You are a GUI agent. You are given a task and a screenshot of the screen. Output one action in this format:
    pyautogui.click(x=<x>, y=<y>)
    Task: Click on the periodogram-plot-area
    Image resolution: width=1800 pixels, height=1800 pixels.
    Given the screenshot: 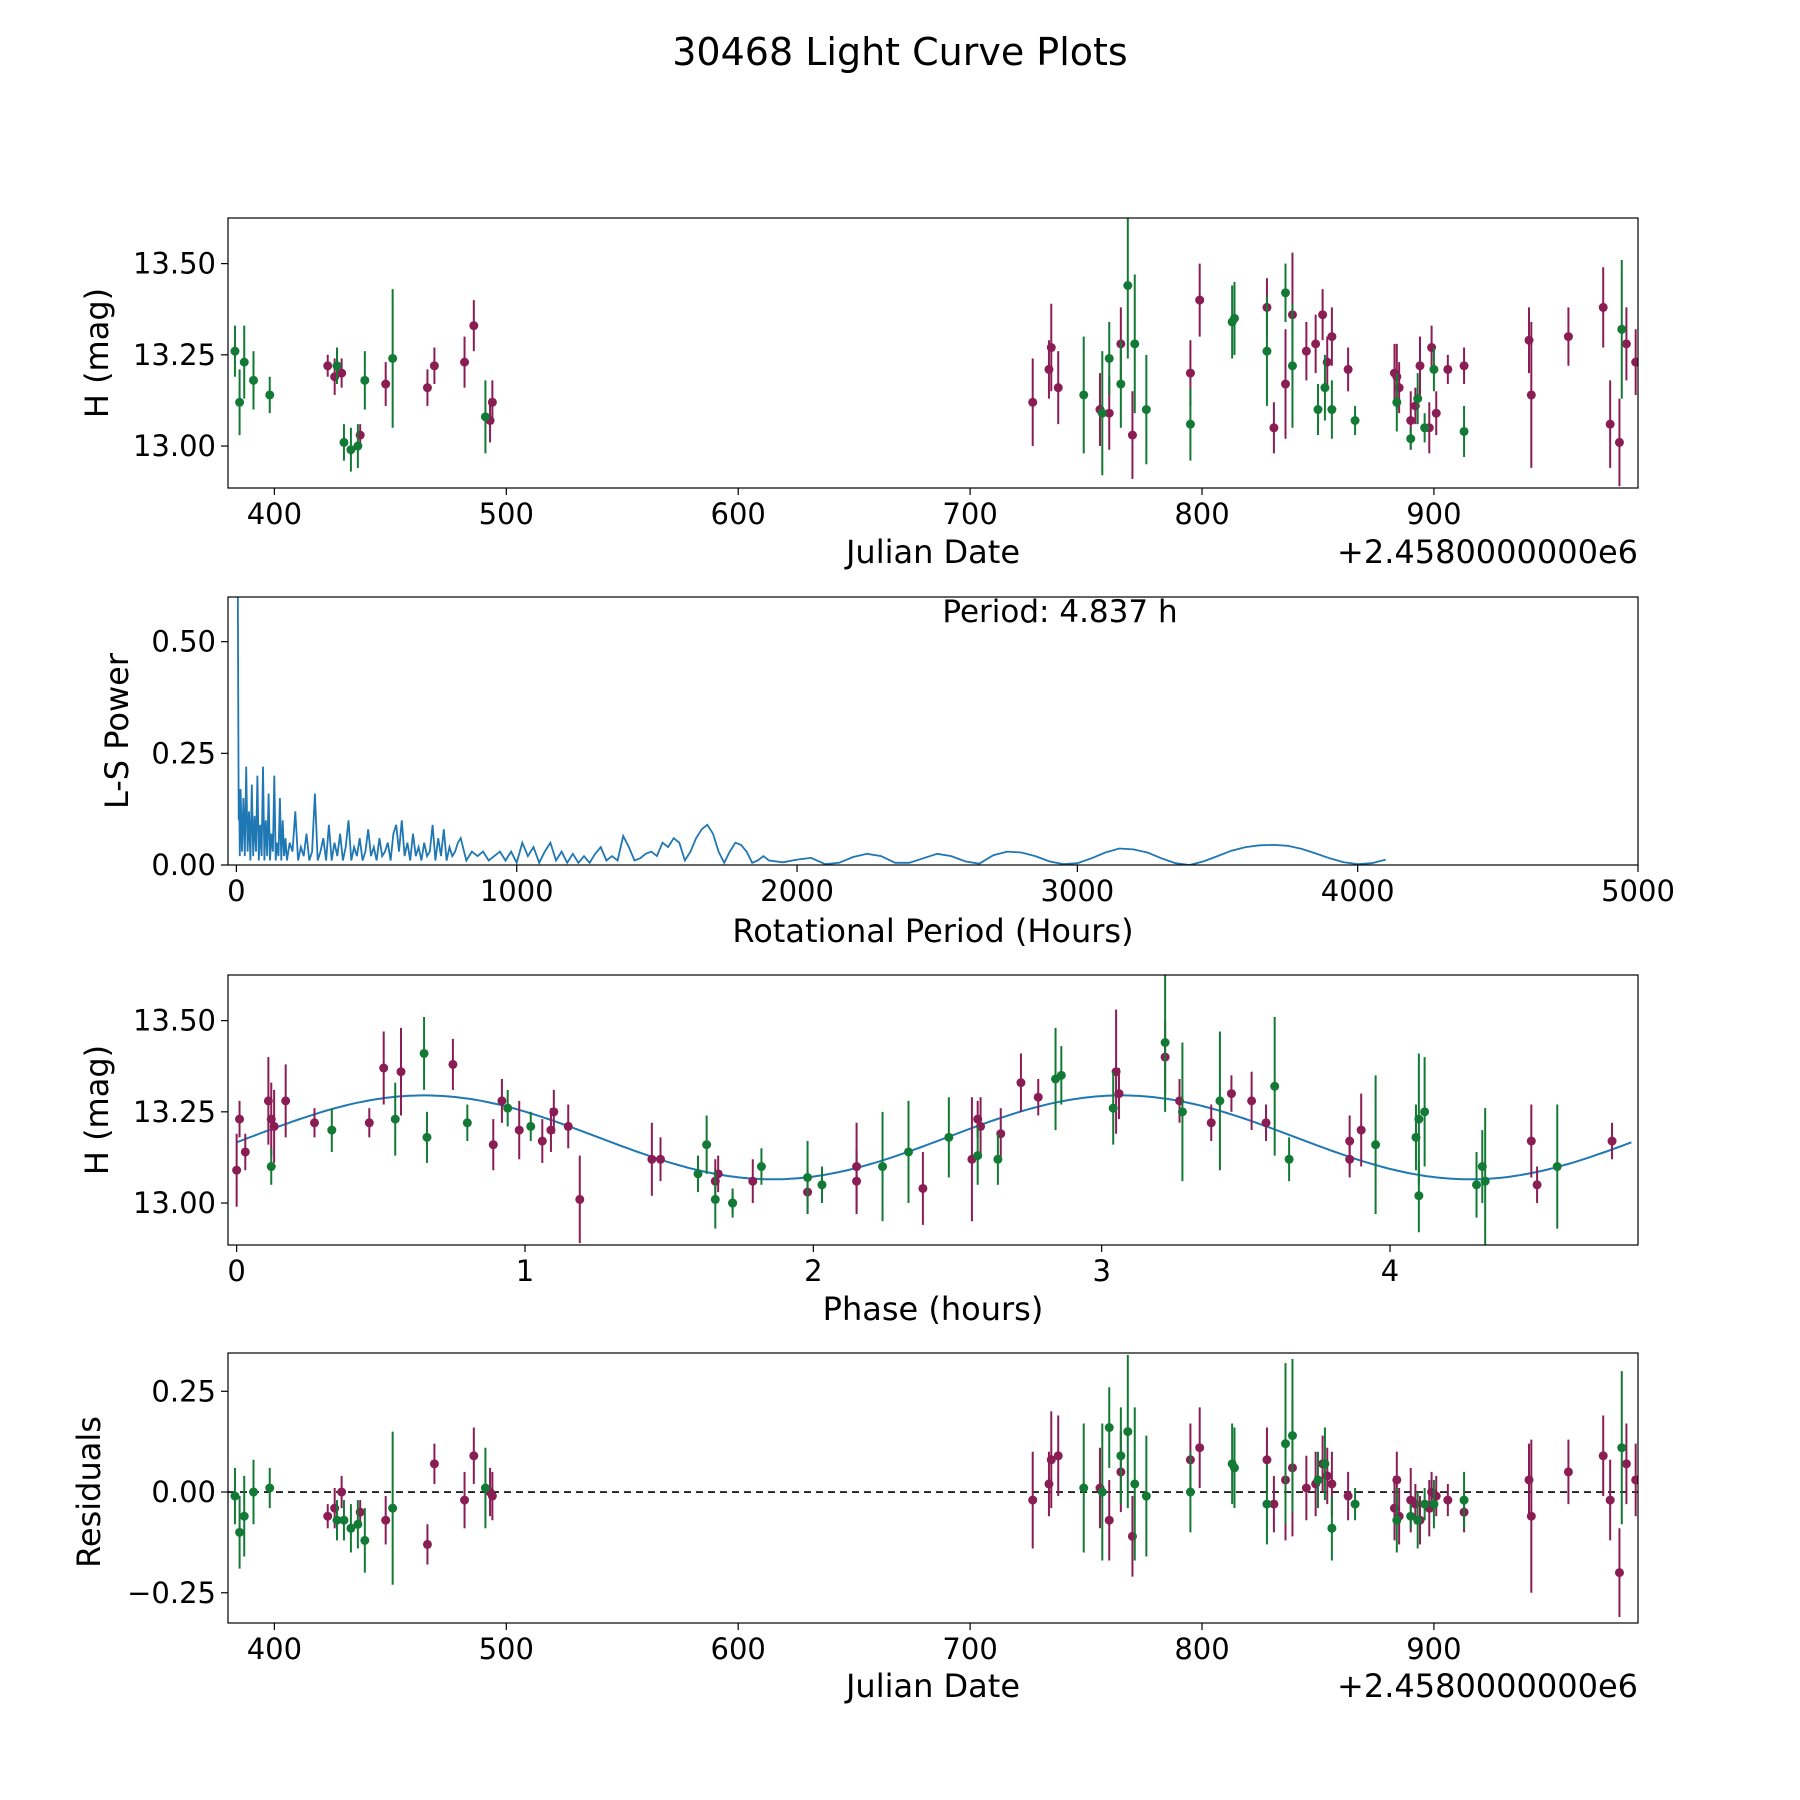 What is the action you would take?
    pyautogui.click(x=811, y=731)
    